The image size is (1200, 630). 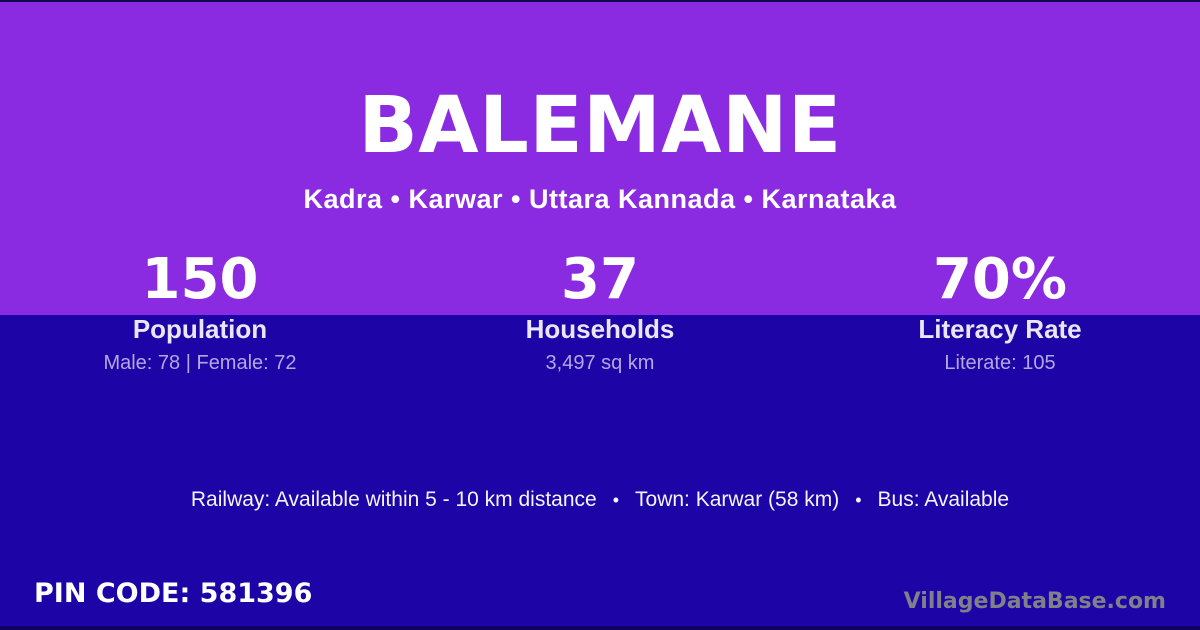 I want to click on households-detail: 3,497 sq km, so click(x=600, y=363).